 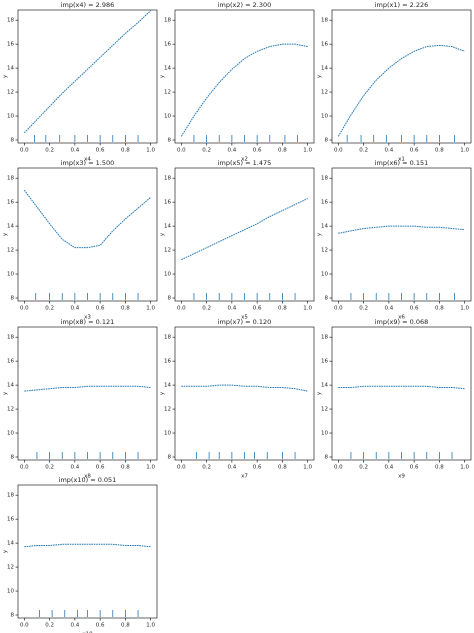 What do you see at coordinates (87, 160) in the screenshot?
I see `x-axis-label: x4` at bounding box center [87, 160].